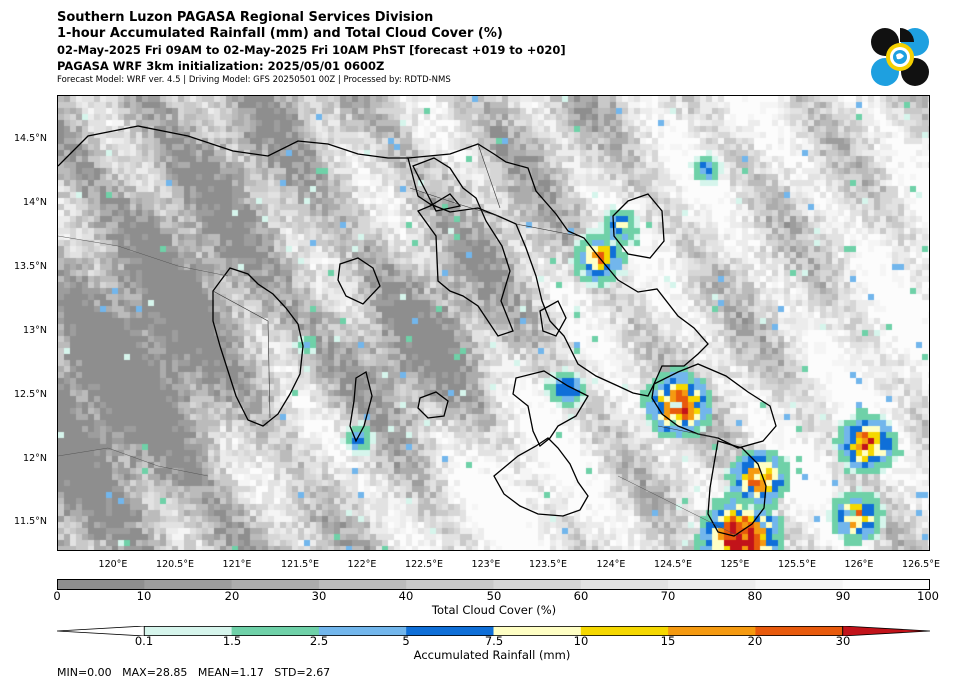 The width and height of the screenshot is (955, 692). I want to click on lat-label: 12°N, so click(35, 458).